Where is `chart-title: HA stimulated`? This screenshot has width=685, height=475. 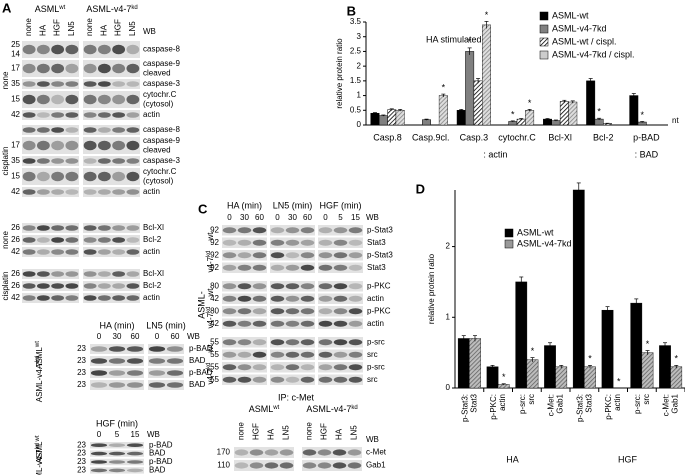 chart-title: HA stimulated is located at coordinates (454, 39).